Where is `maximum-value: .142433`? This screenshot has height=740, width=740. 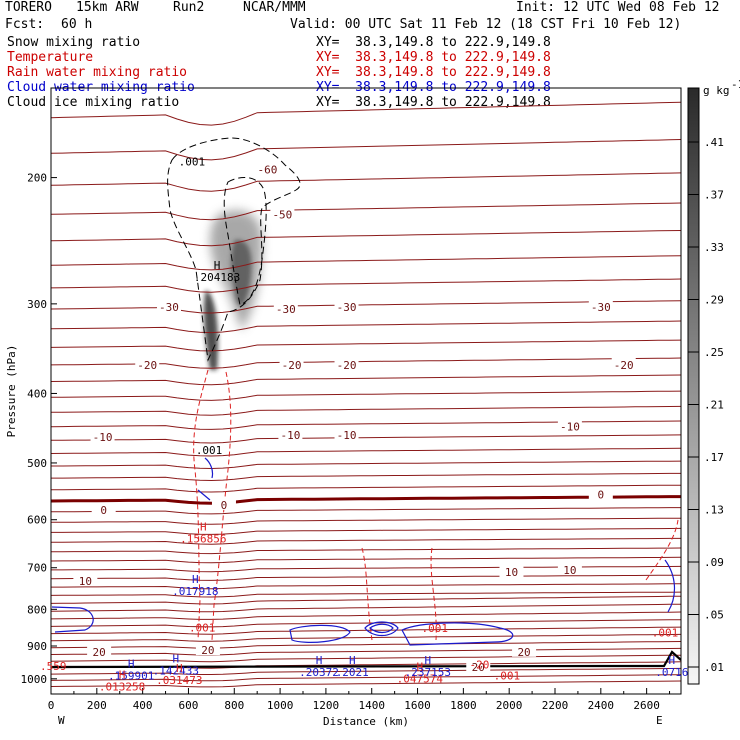 maximum-value: .142433 is located at coordinates (176, 670).